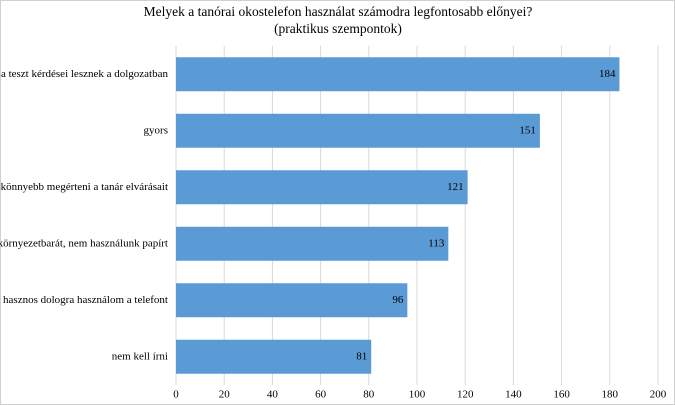 The image size is (675, 405). Describe the element at coordinates (527, 130) in the screenshot. I see `data-label: 151` at that location.